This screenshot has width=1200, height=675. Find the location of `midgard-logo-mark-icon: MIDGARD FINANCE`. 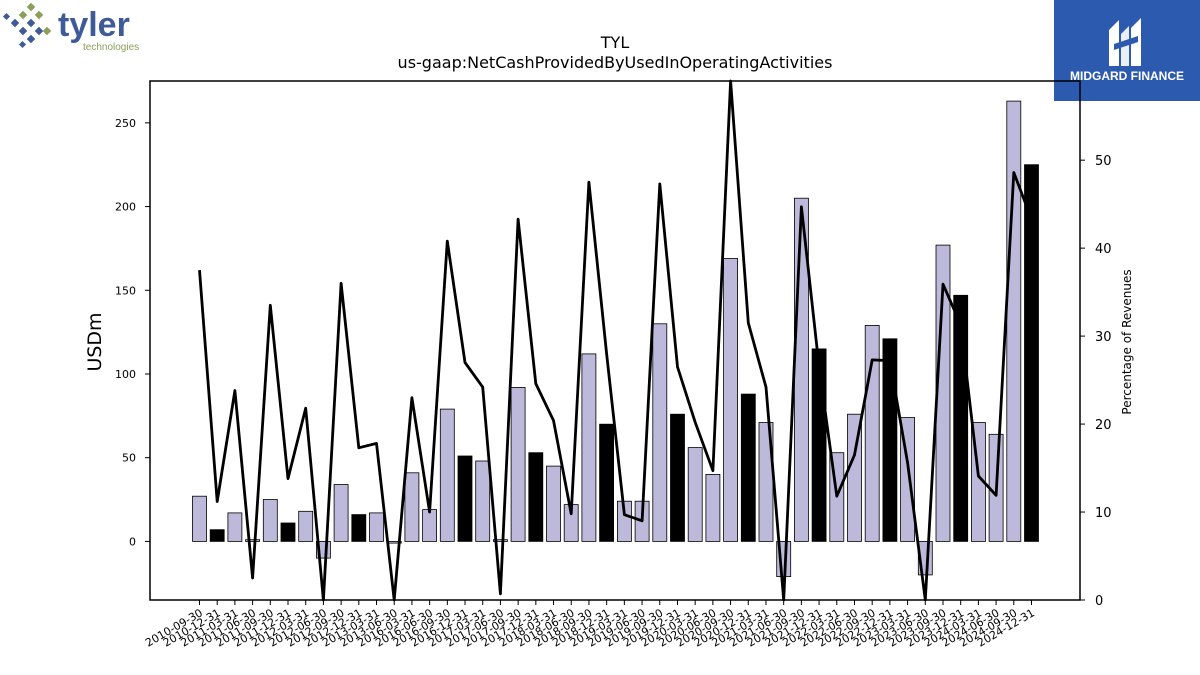

midgard-logo-mark-icon: MIDGARD FINANCE is located at coordinates (1127, 50).